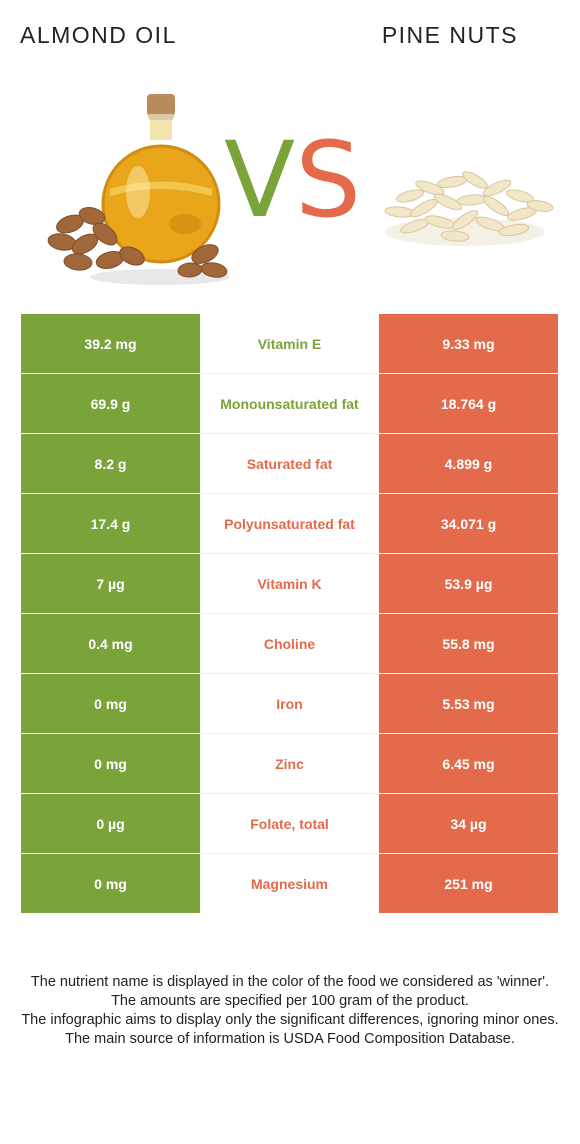  I want to click on right-value: 53.9 µg, so click(468, 583).